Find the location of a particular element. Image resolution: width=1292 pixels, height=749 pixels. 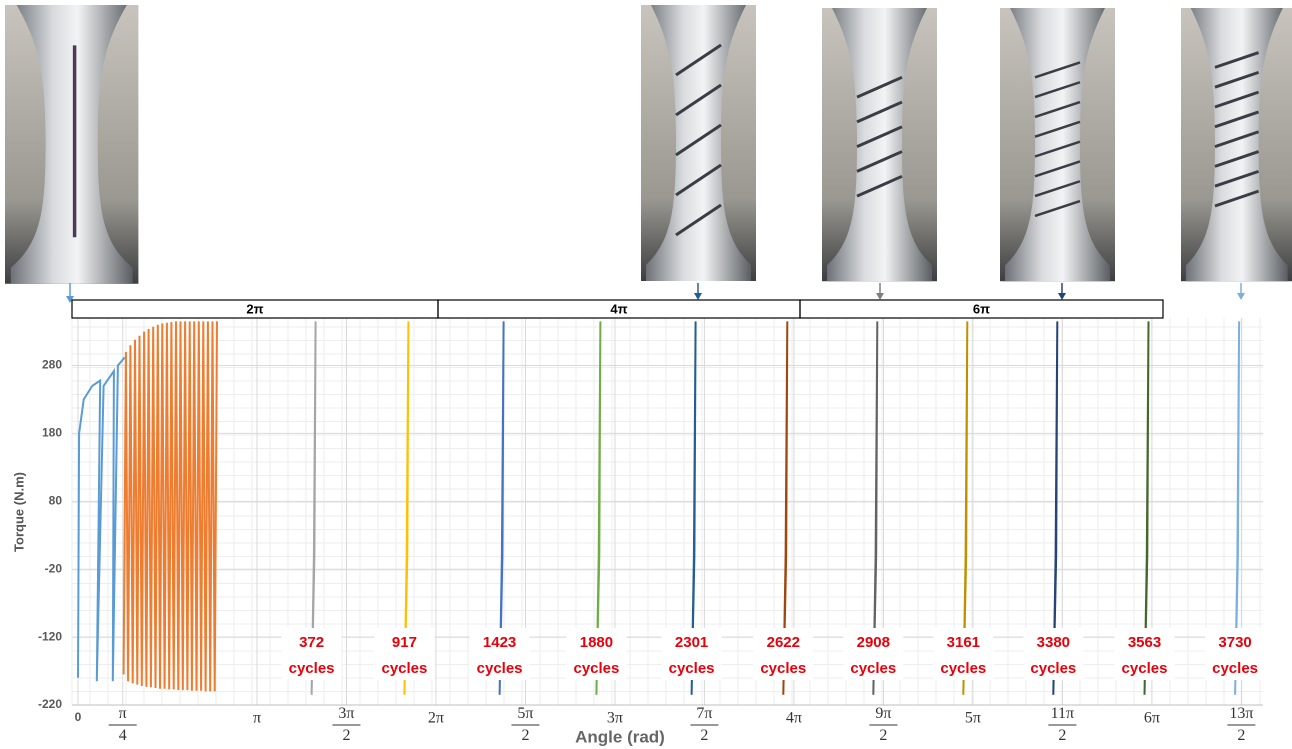

cycle-label: 3563 is located at coordinates (1144, 642).